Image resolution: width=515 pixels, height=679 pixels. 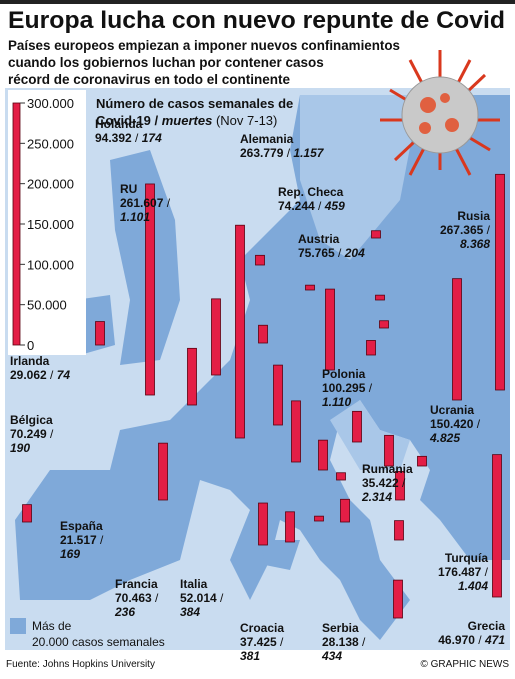 I want to click on deaths-label: 434, so click(x=331, y=656).